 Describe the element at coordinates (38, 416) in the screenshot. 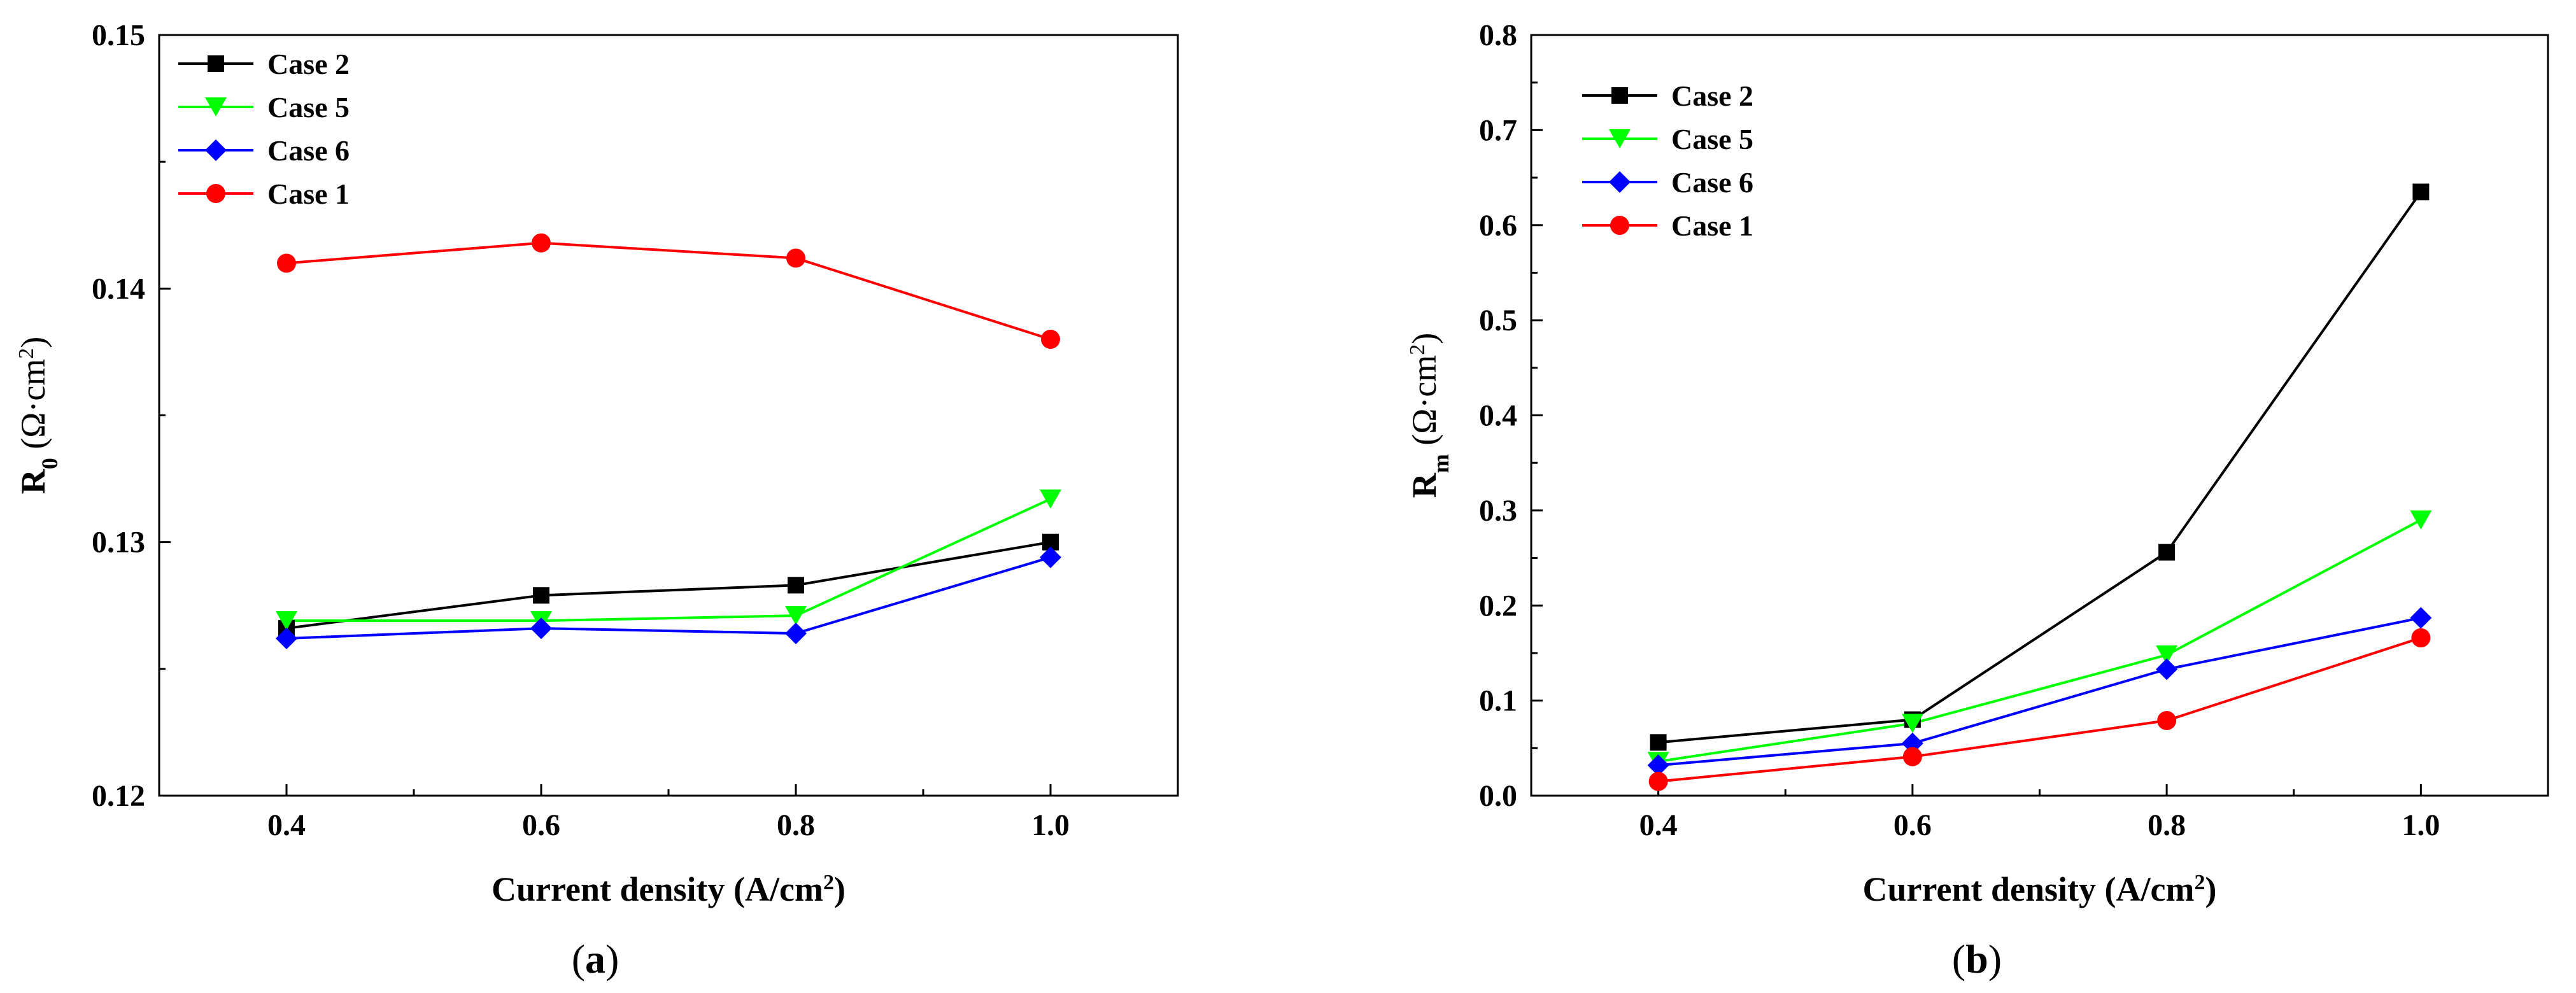

I see `y-axis-title: R0 (Ω·cm2)` at that location.